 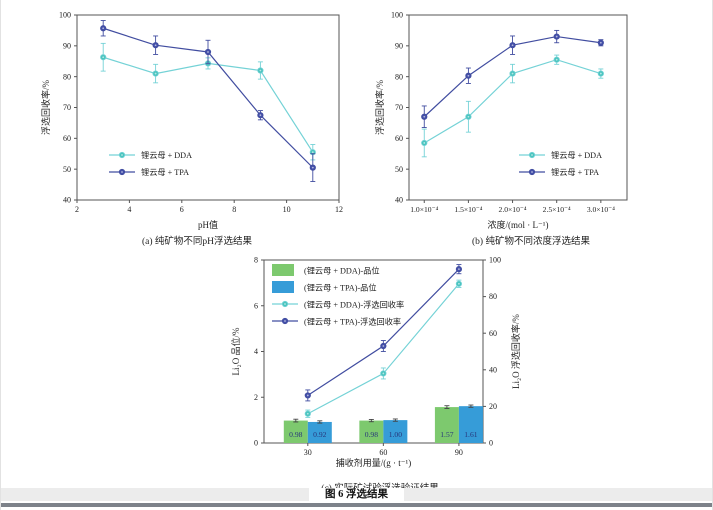 I want to click on svg-text: 1.5×10⁻⁴, so click(x=468, y=209).